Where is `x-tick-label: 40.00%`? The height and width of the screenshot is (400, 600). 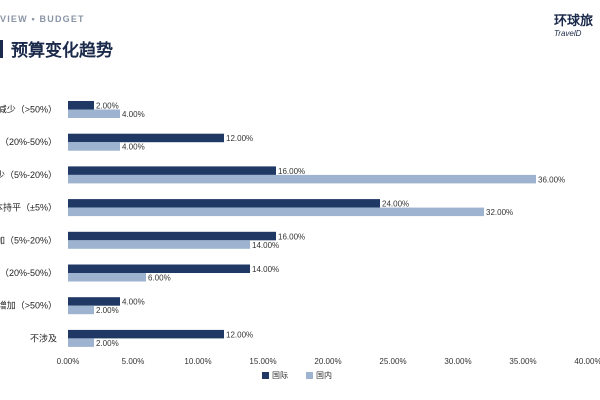 x-tick-label: 40.00% is located at coordinates (587, 361).